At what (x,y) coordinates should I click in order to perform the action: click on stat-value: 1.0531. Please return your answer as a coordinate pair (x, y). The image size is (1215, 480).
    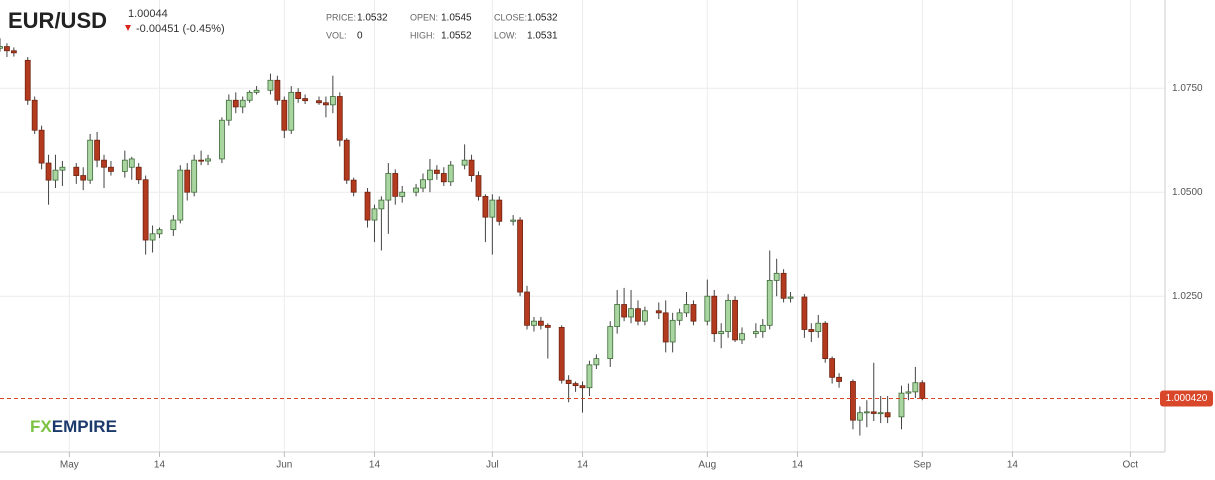
    Looking at the image, I should click on (542, 36).